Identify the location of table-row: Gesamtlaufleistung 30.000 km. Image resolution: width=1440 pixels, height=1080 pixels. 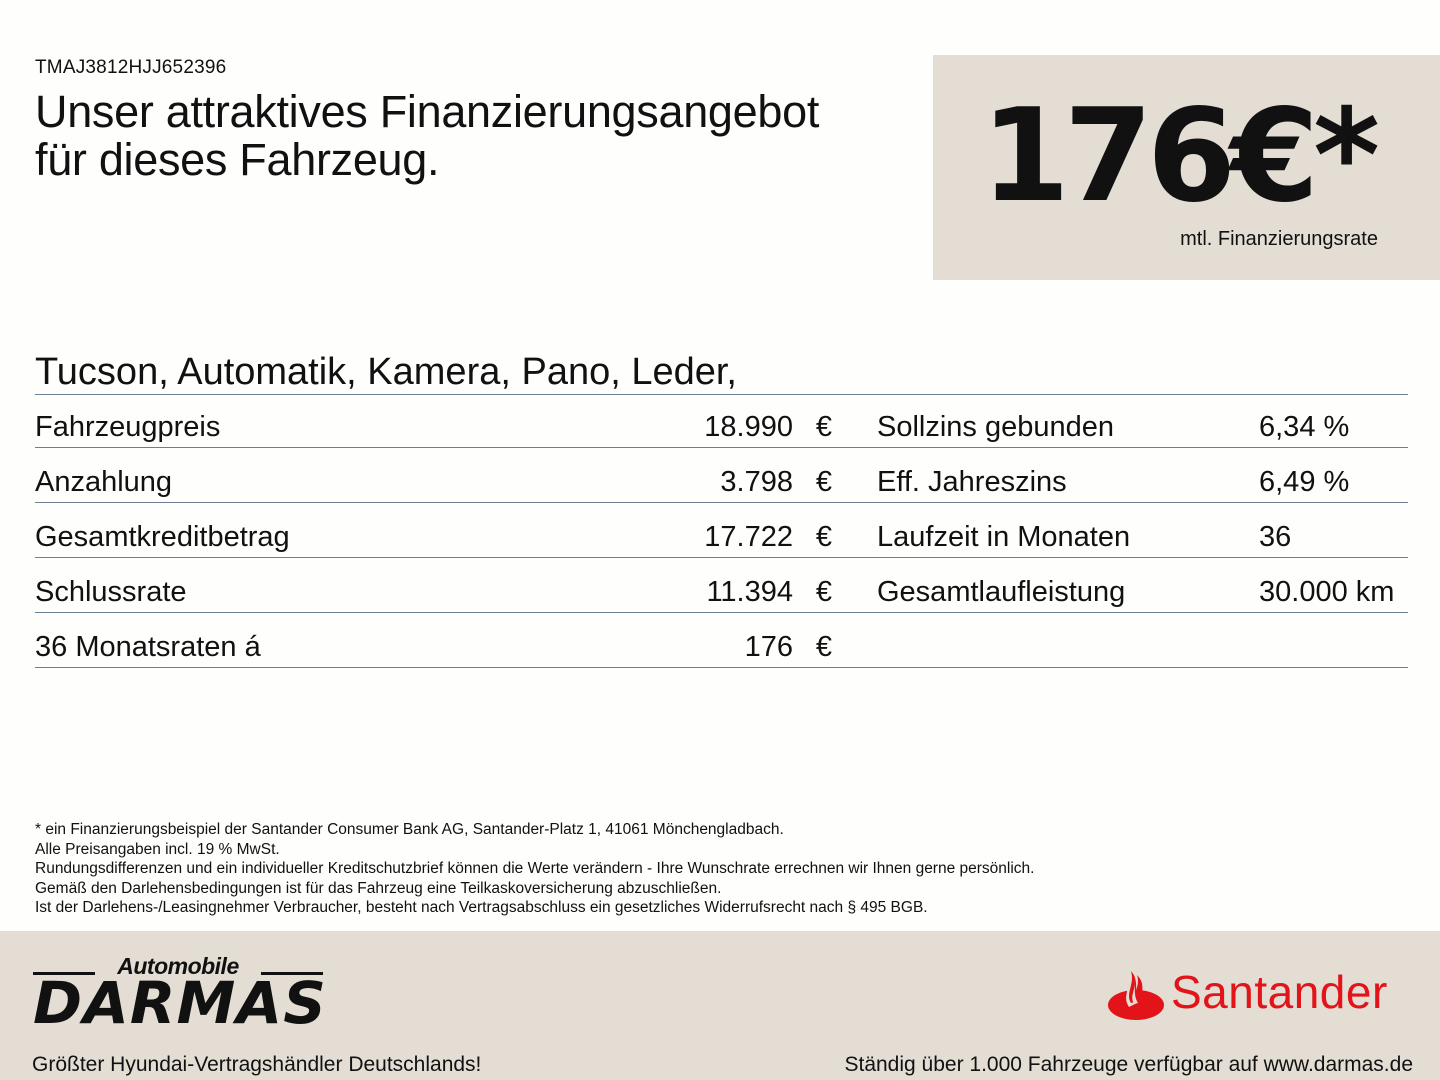
(1125, 585).